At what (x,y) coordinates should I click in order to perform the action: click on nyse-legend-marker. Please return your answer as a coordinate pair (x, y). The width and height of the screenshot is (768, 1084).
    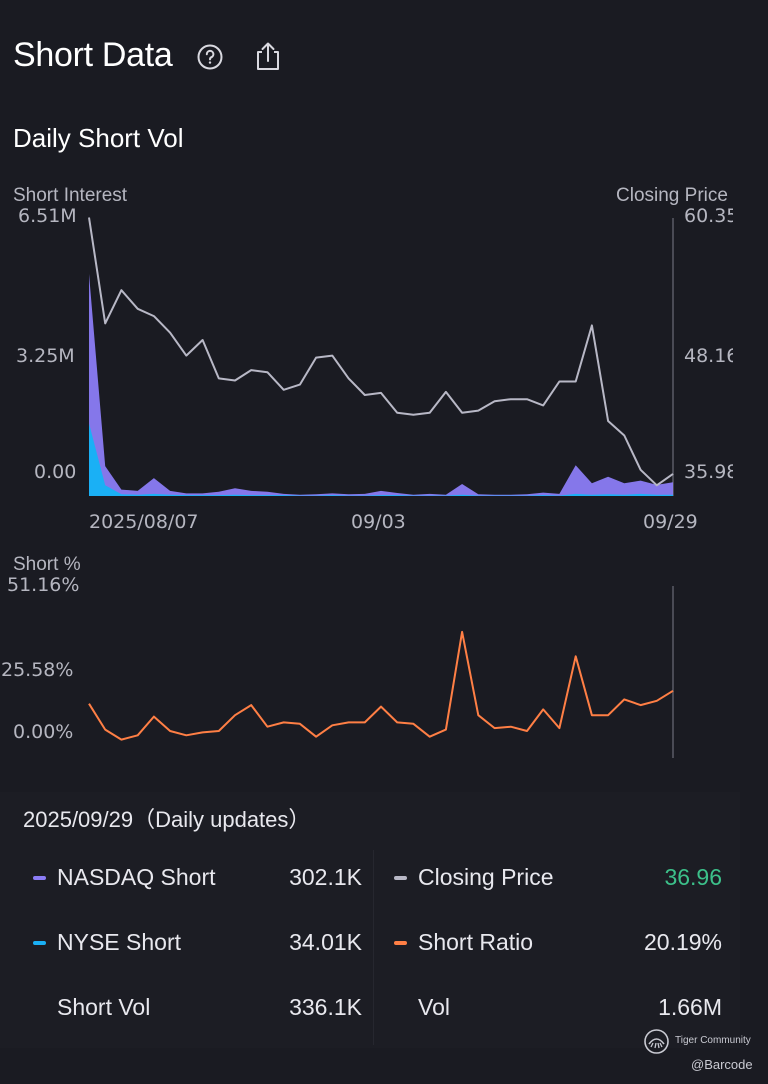
    Looking at the image, I should click on (39, 943).